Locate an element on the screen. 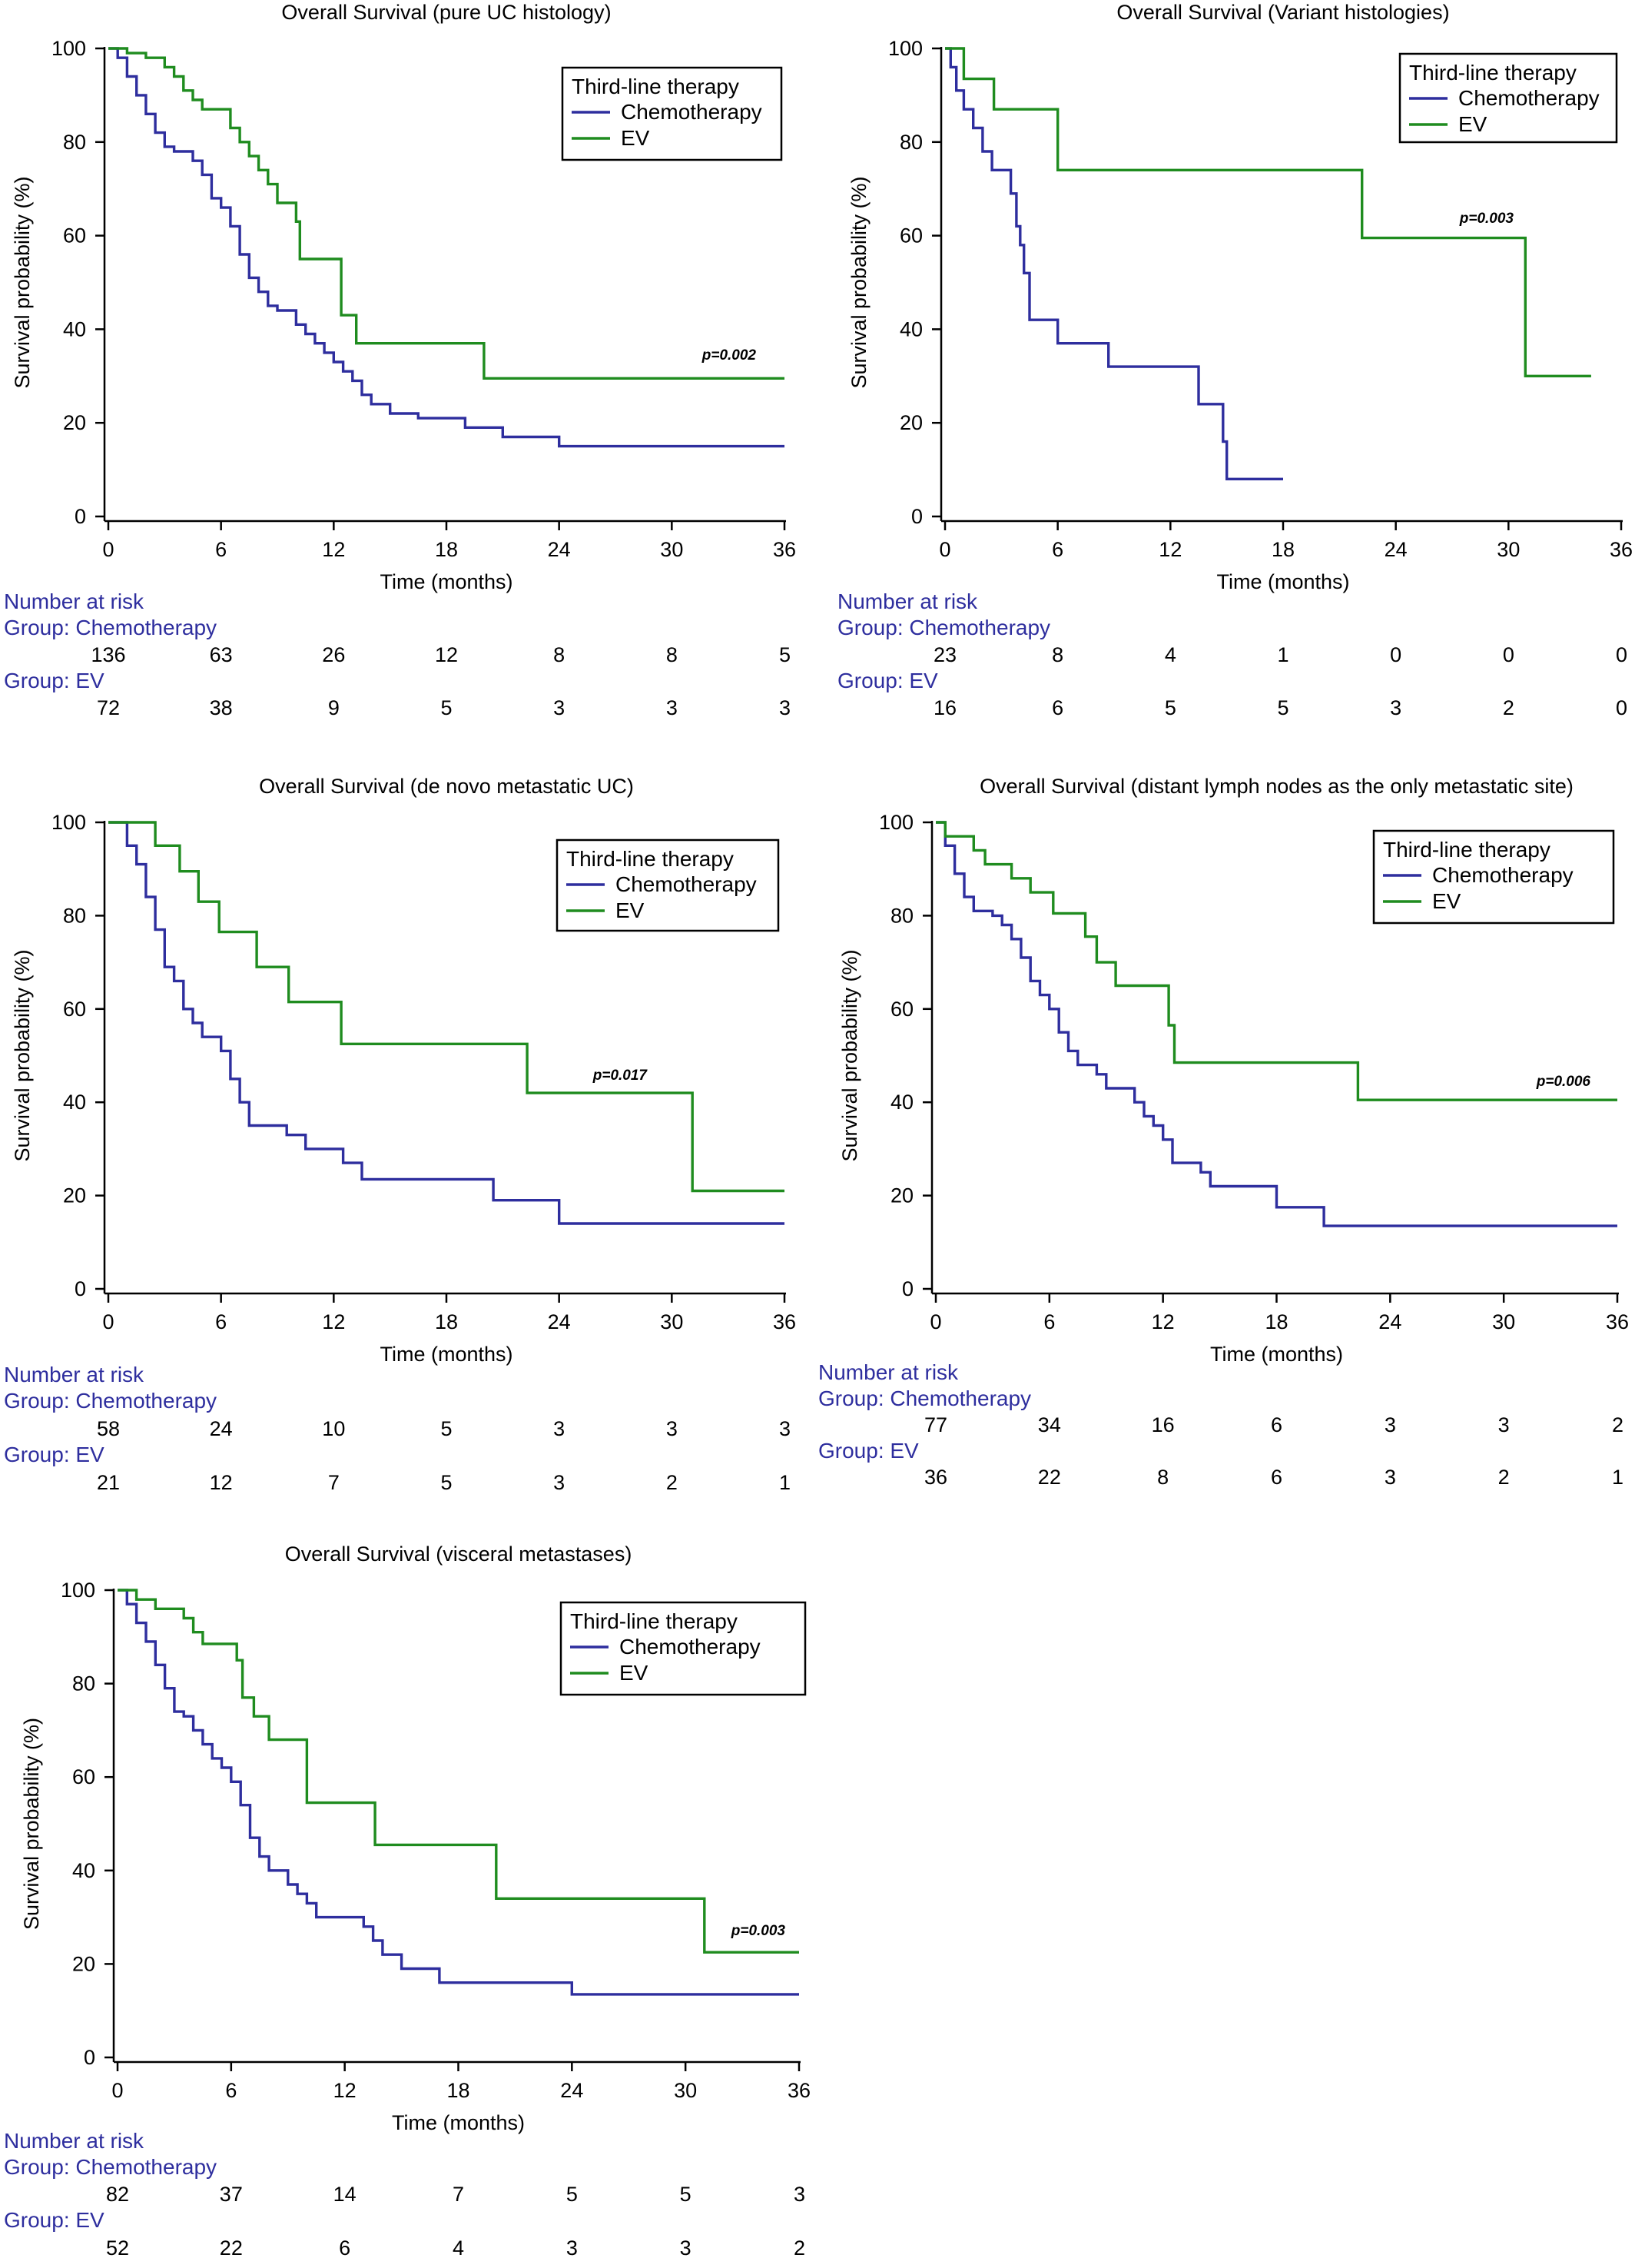 This screenshot has width=1635, height=2268. risk-count: 23 is located at coordinates (945, 654).